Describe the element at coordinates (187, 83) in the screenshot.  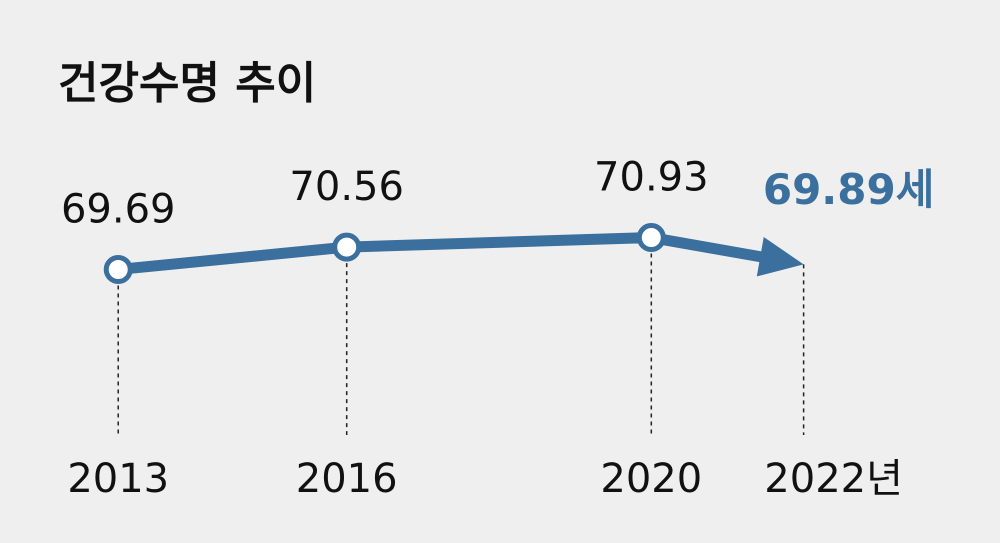
I see `chart-title: 건강수명 추이` at that location.